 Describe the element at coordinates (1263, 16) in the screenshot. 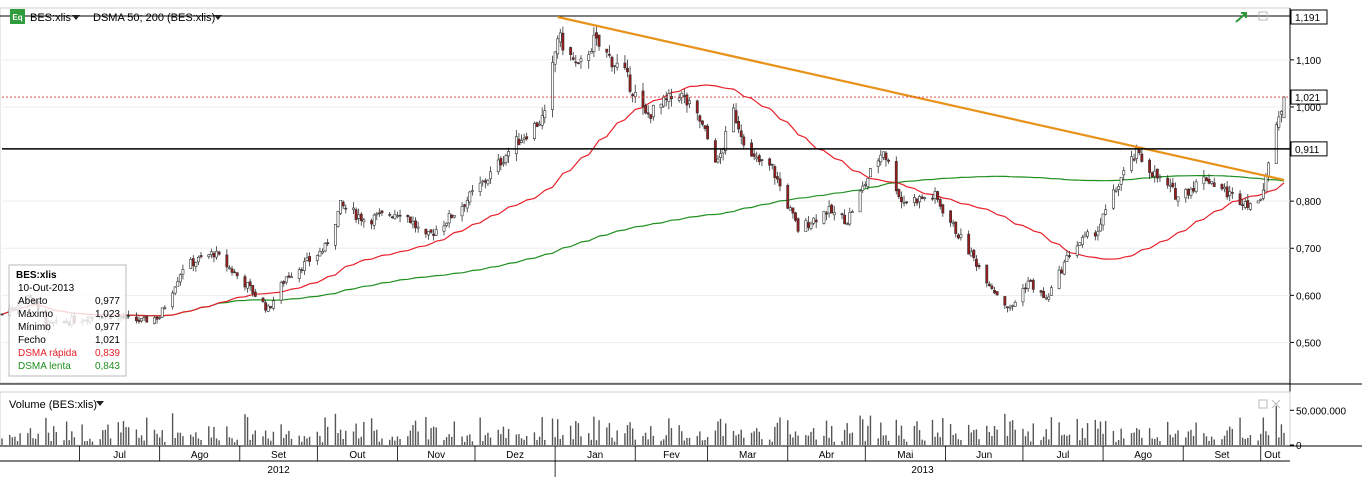

I see `maximize-icon` at that location.